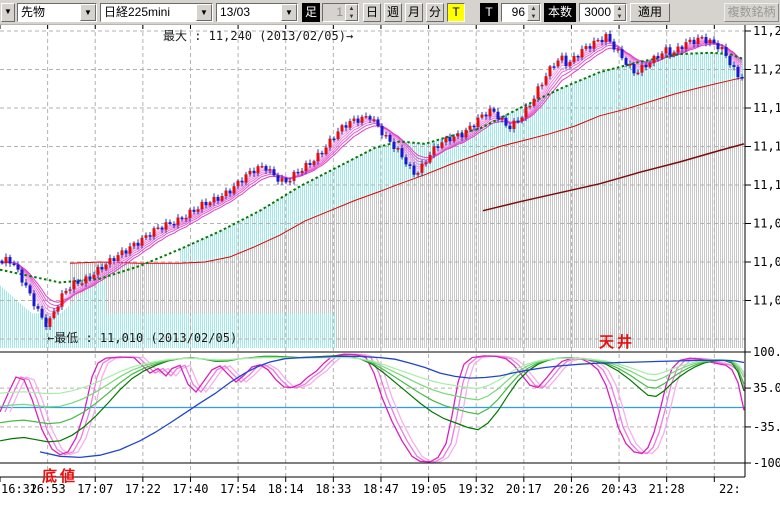 The image size is (780, 506). Describe the element at coordinates (571, 489) in the screenshot. I see `svg-text: 20:26` at that location.